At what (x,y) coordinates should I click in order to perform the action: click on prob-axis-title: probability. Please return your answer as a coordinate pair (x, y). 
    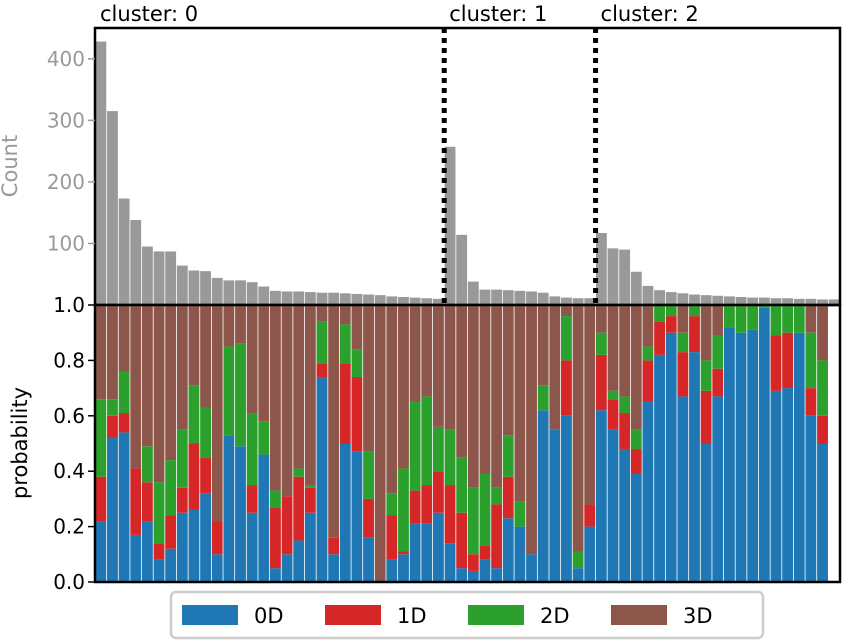
    Looking at the image, I should click on (20, 443).